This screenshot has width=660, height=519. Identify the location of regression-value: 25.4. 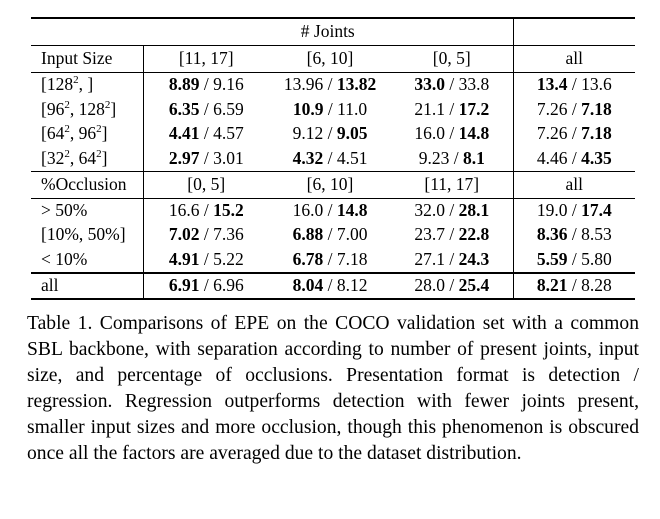
(474, 285).